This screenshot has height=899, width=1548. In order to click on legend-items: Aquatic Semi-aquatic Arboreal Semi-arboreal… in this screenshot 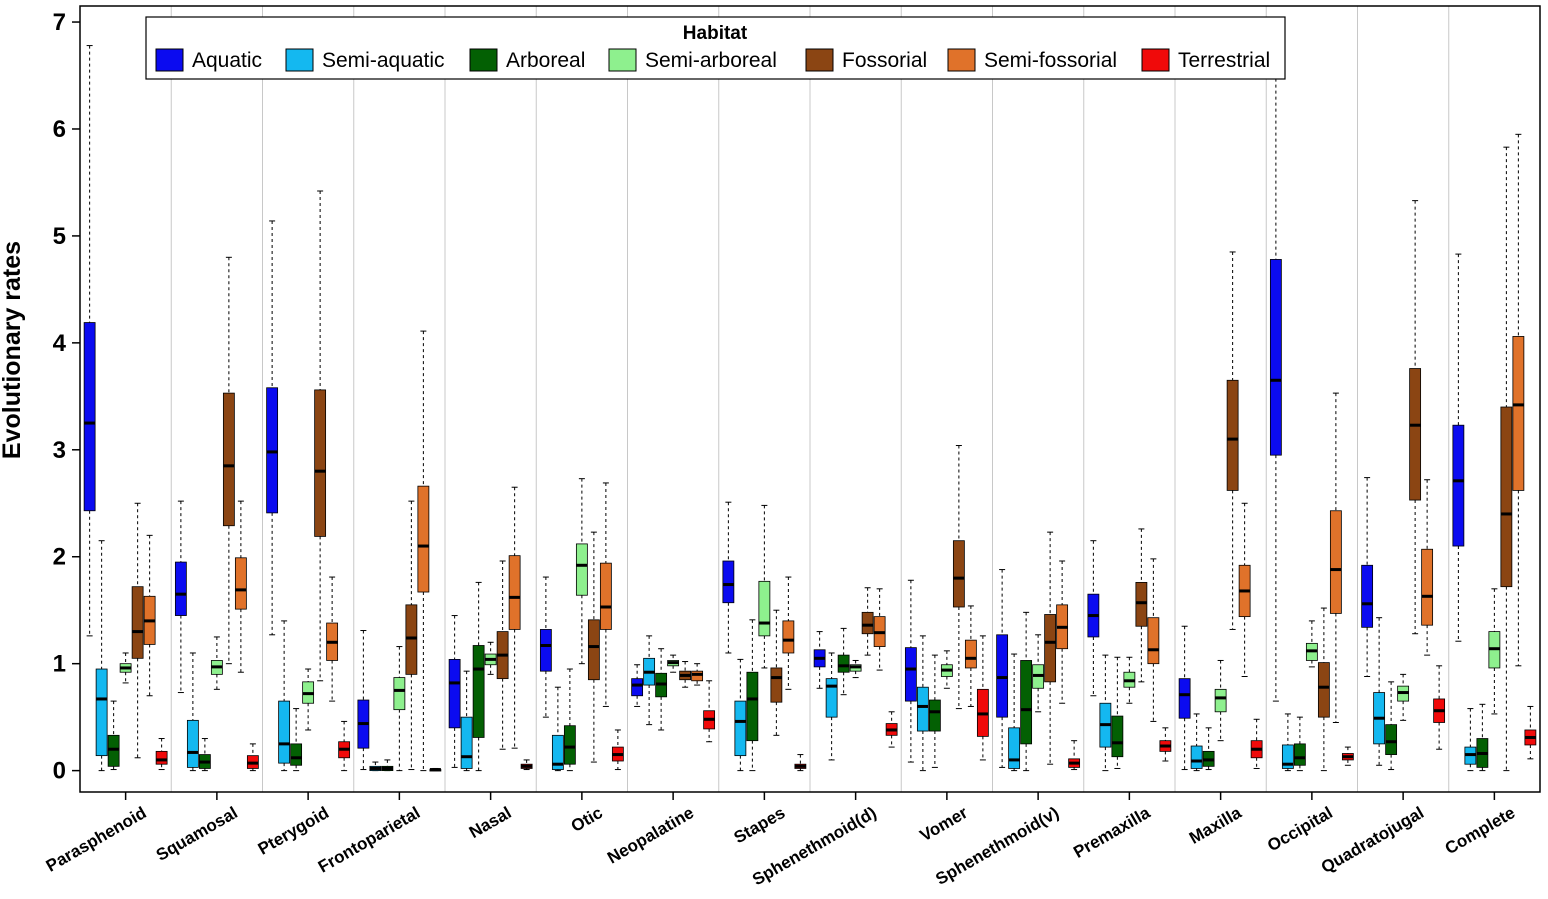, I will do `click(712, 60)`.